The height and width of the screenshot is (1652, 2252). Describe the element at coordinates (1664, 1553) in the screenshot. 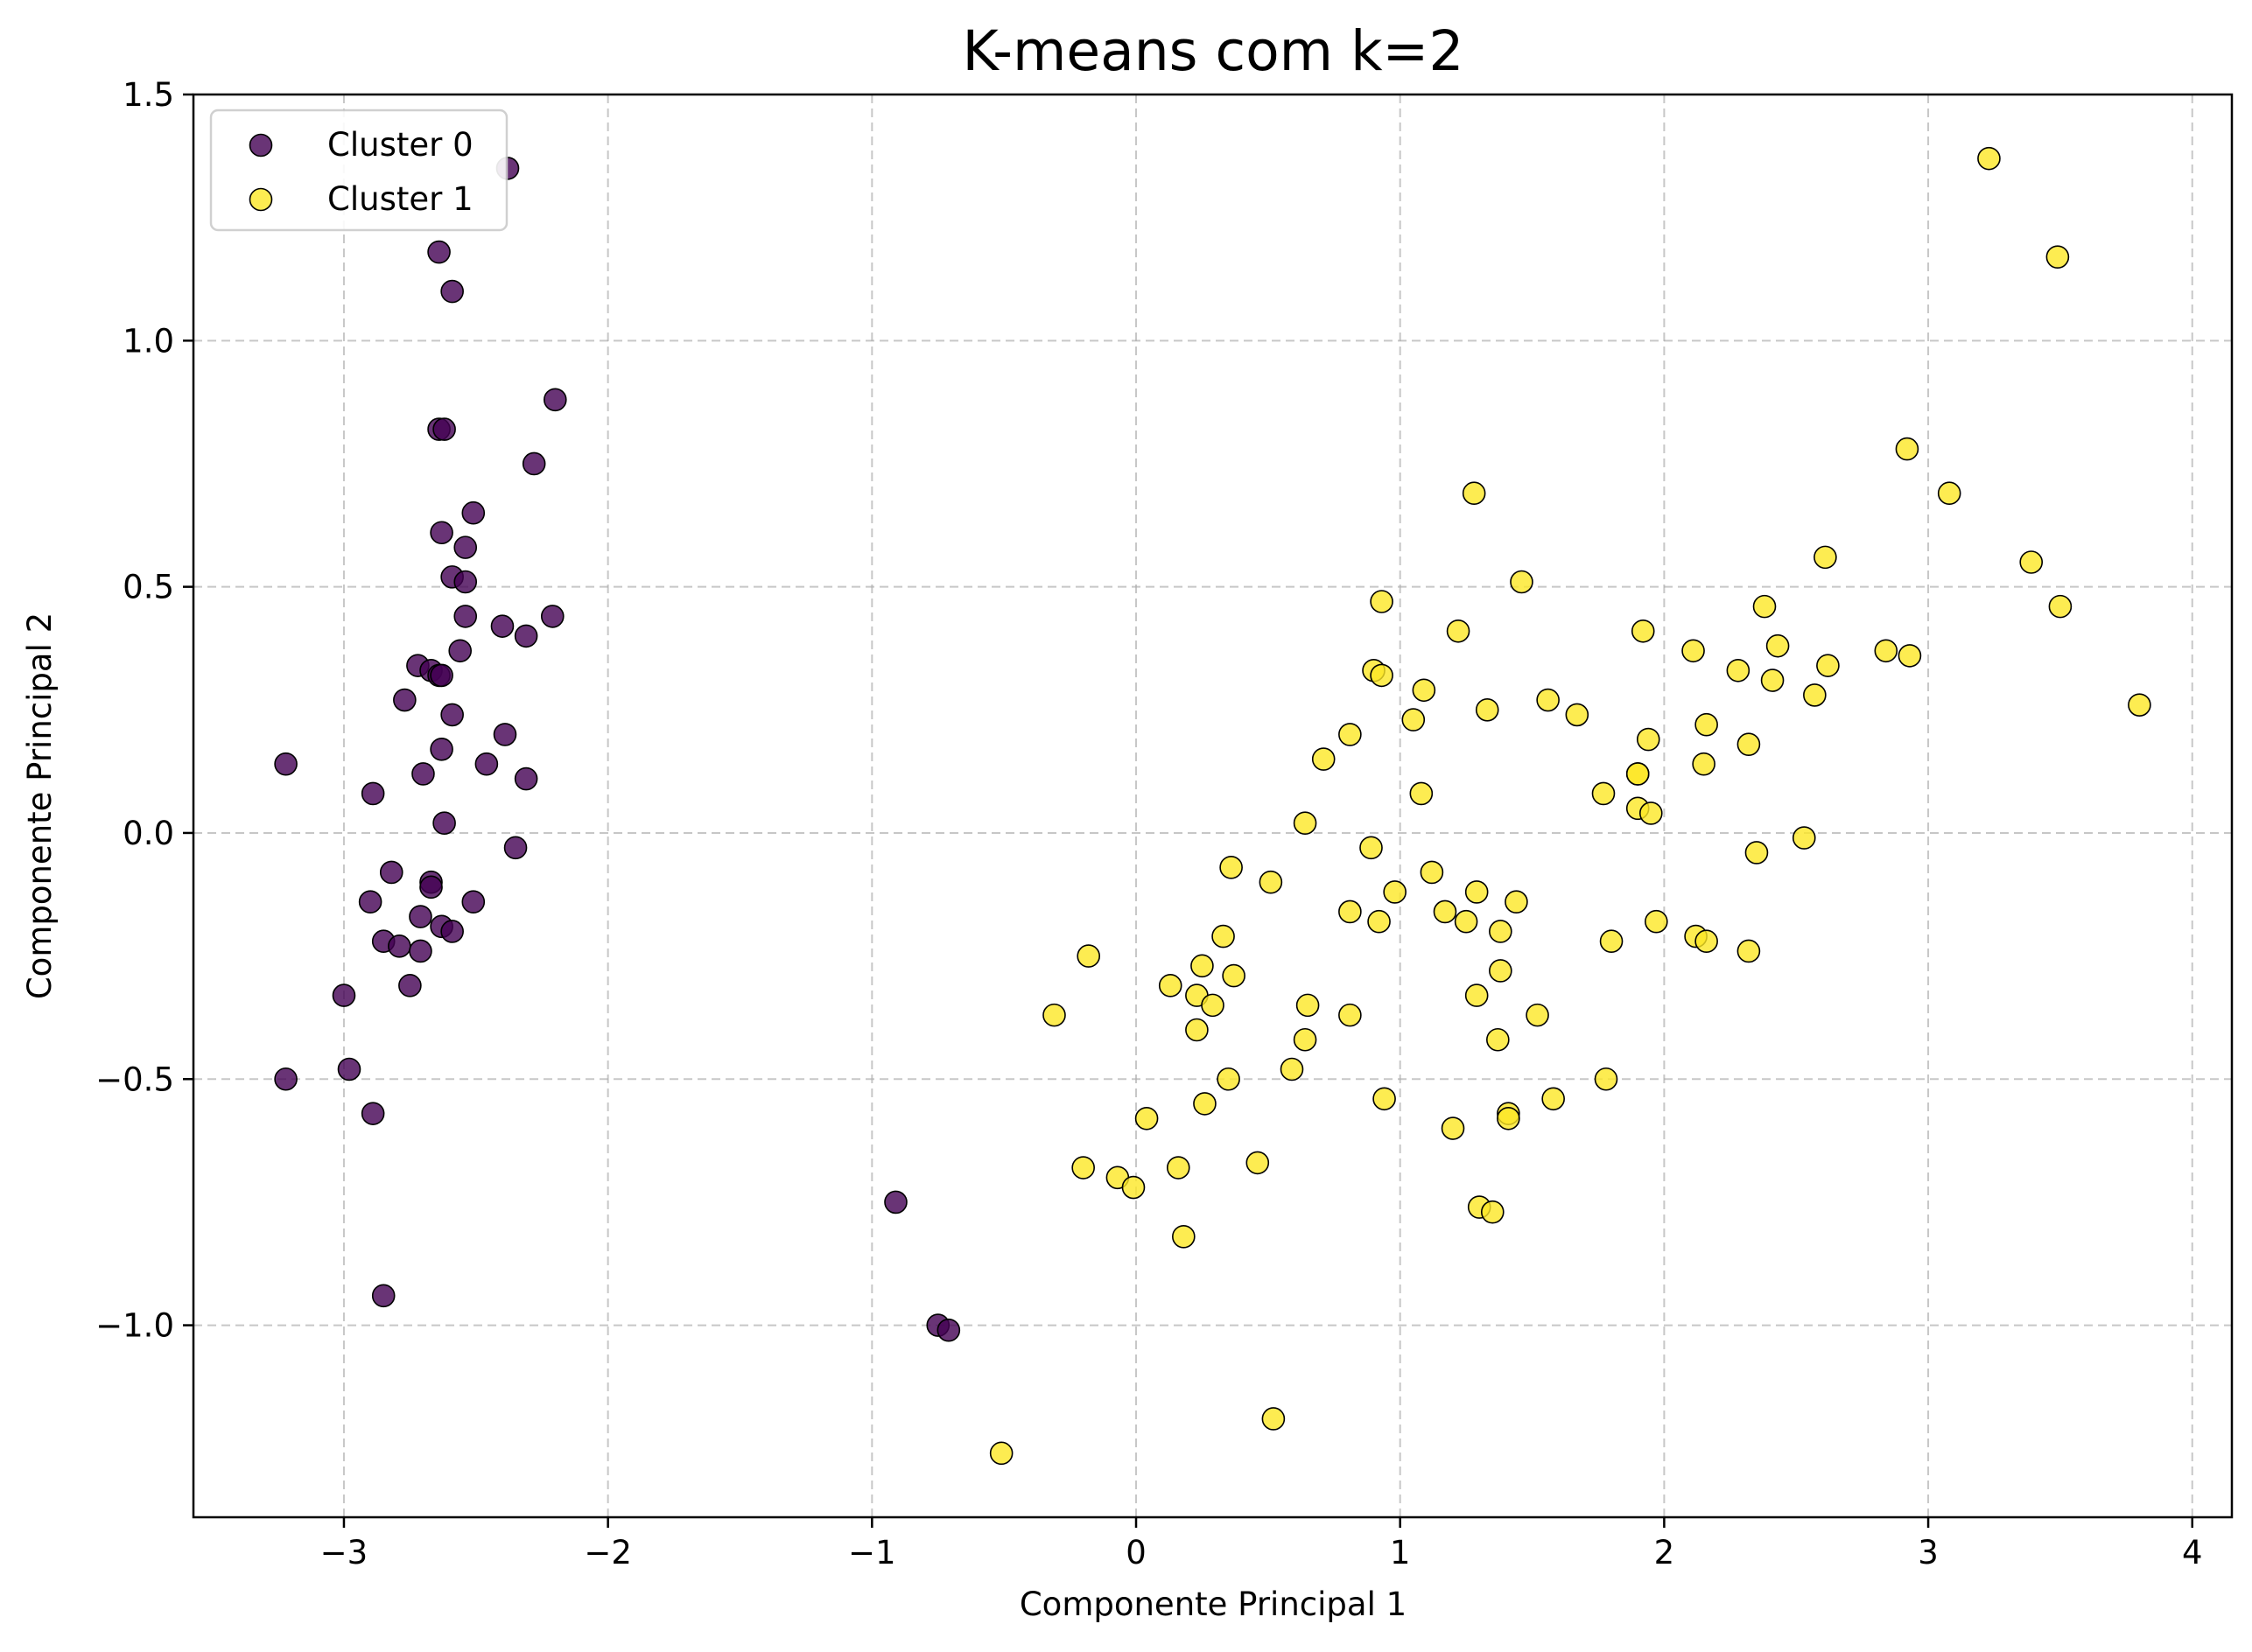

I see `x-tick-label: 2` at that location.